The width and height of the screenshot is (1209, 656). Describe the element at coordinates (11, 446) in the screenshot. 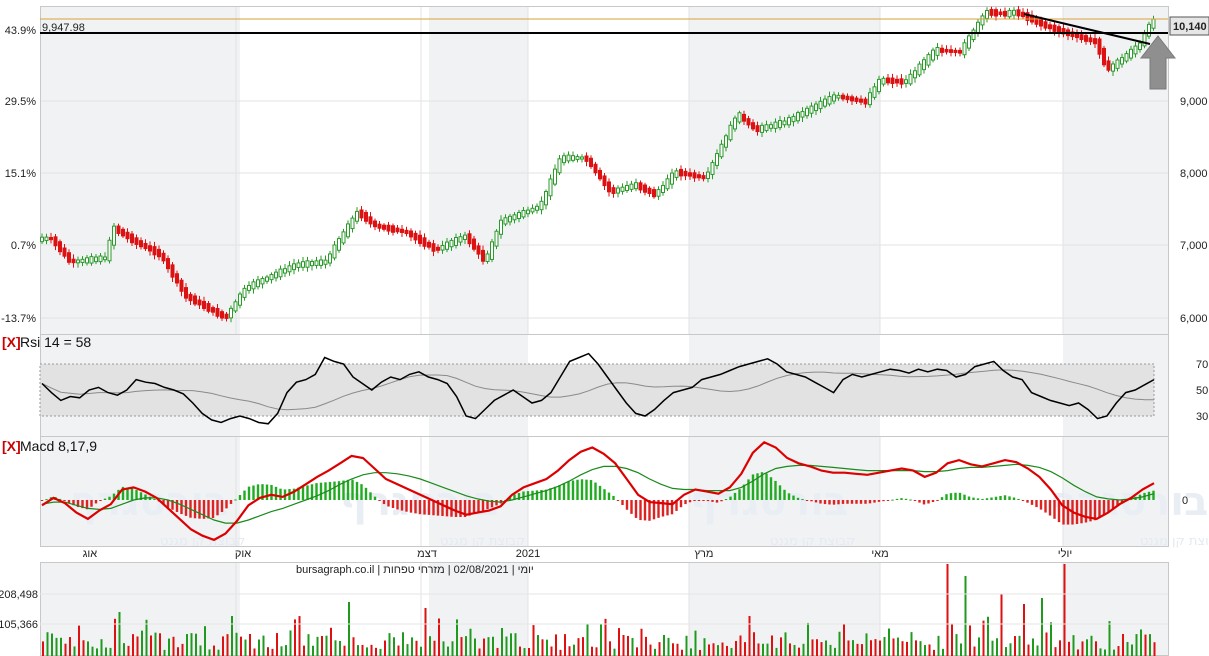

I see `macd-close-toggle: [X]` at that location.